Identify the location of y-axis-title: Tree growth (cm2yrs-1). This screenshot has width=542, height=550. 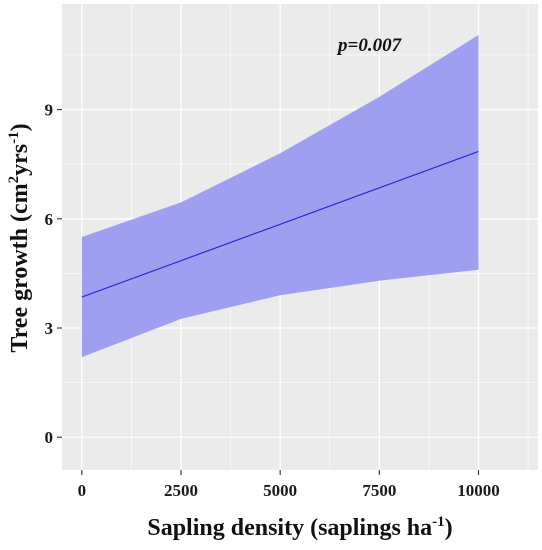
(19, 237).